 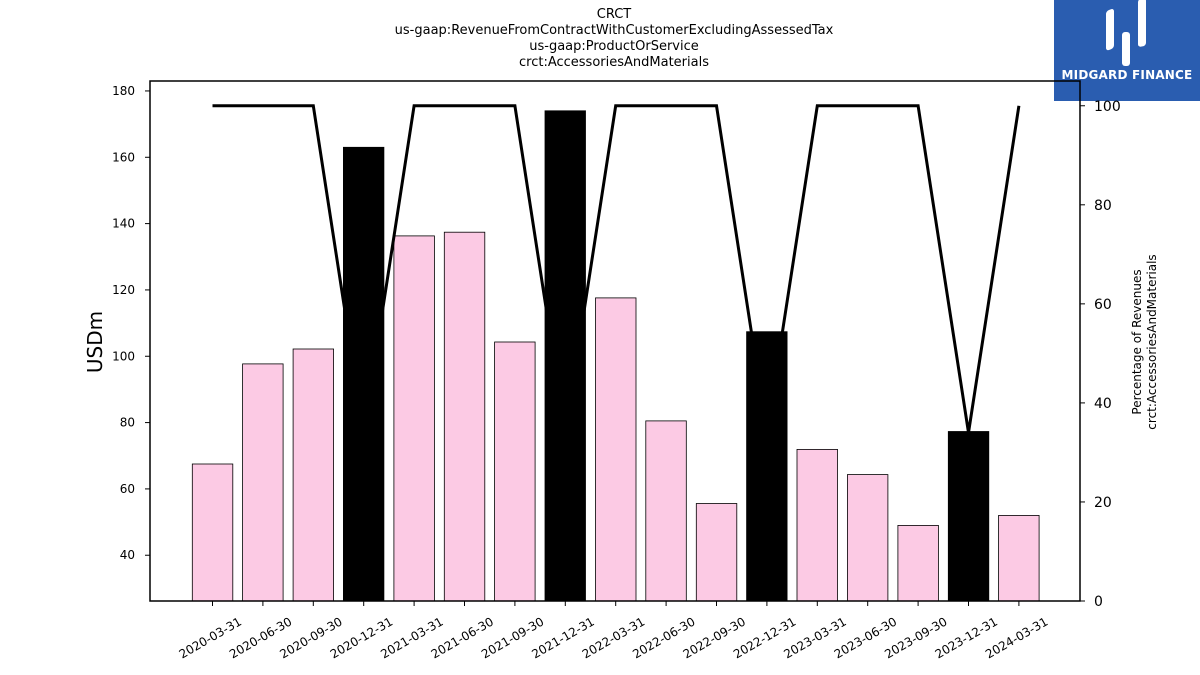 I want to click on y-tick-label-140: 140, so click(x=123, y=224).